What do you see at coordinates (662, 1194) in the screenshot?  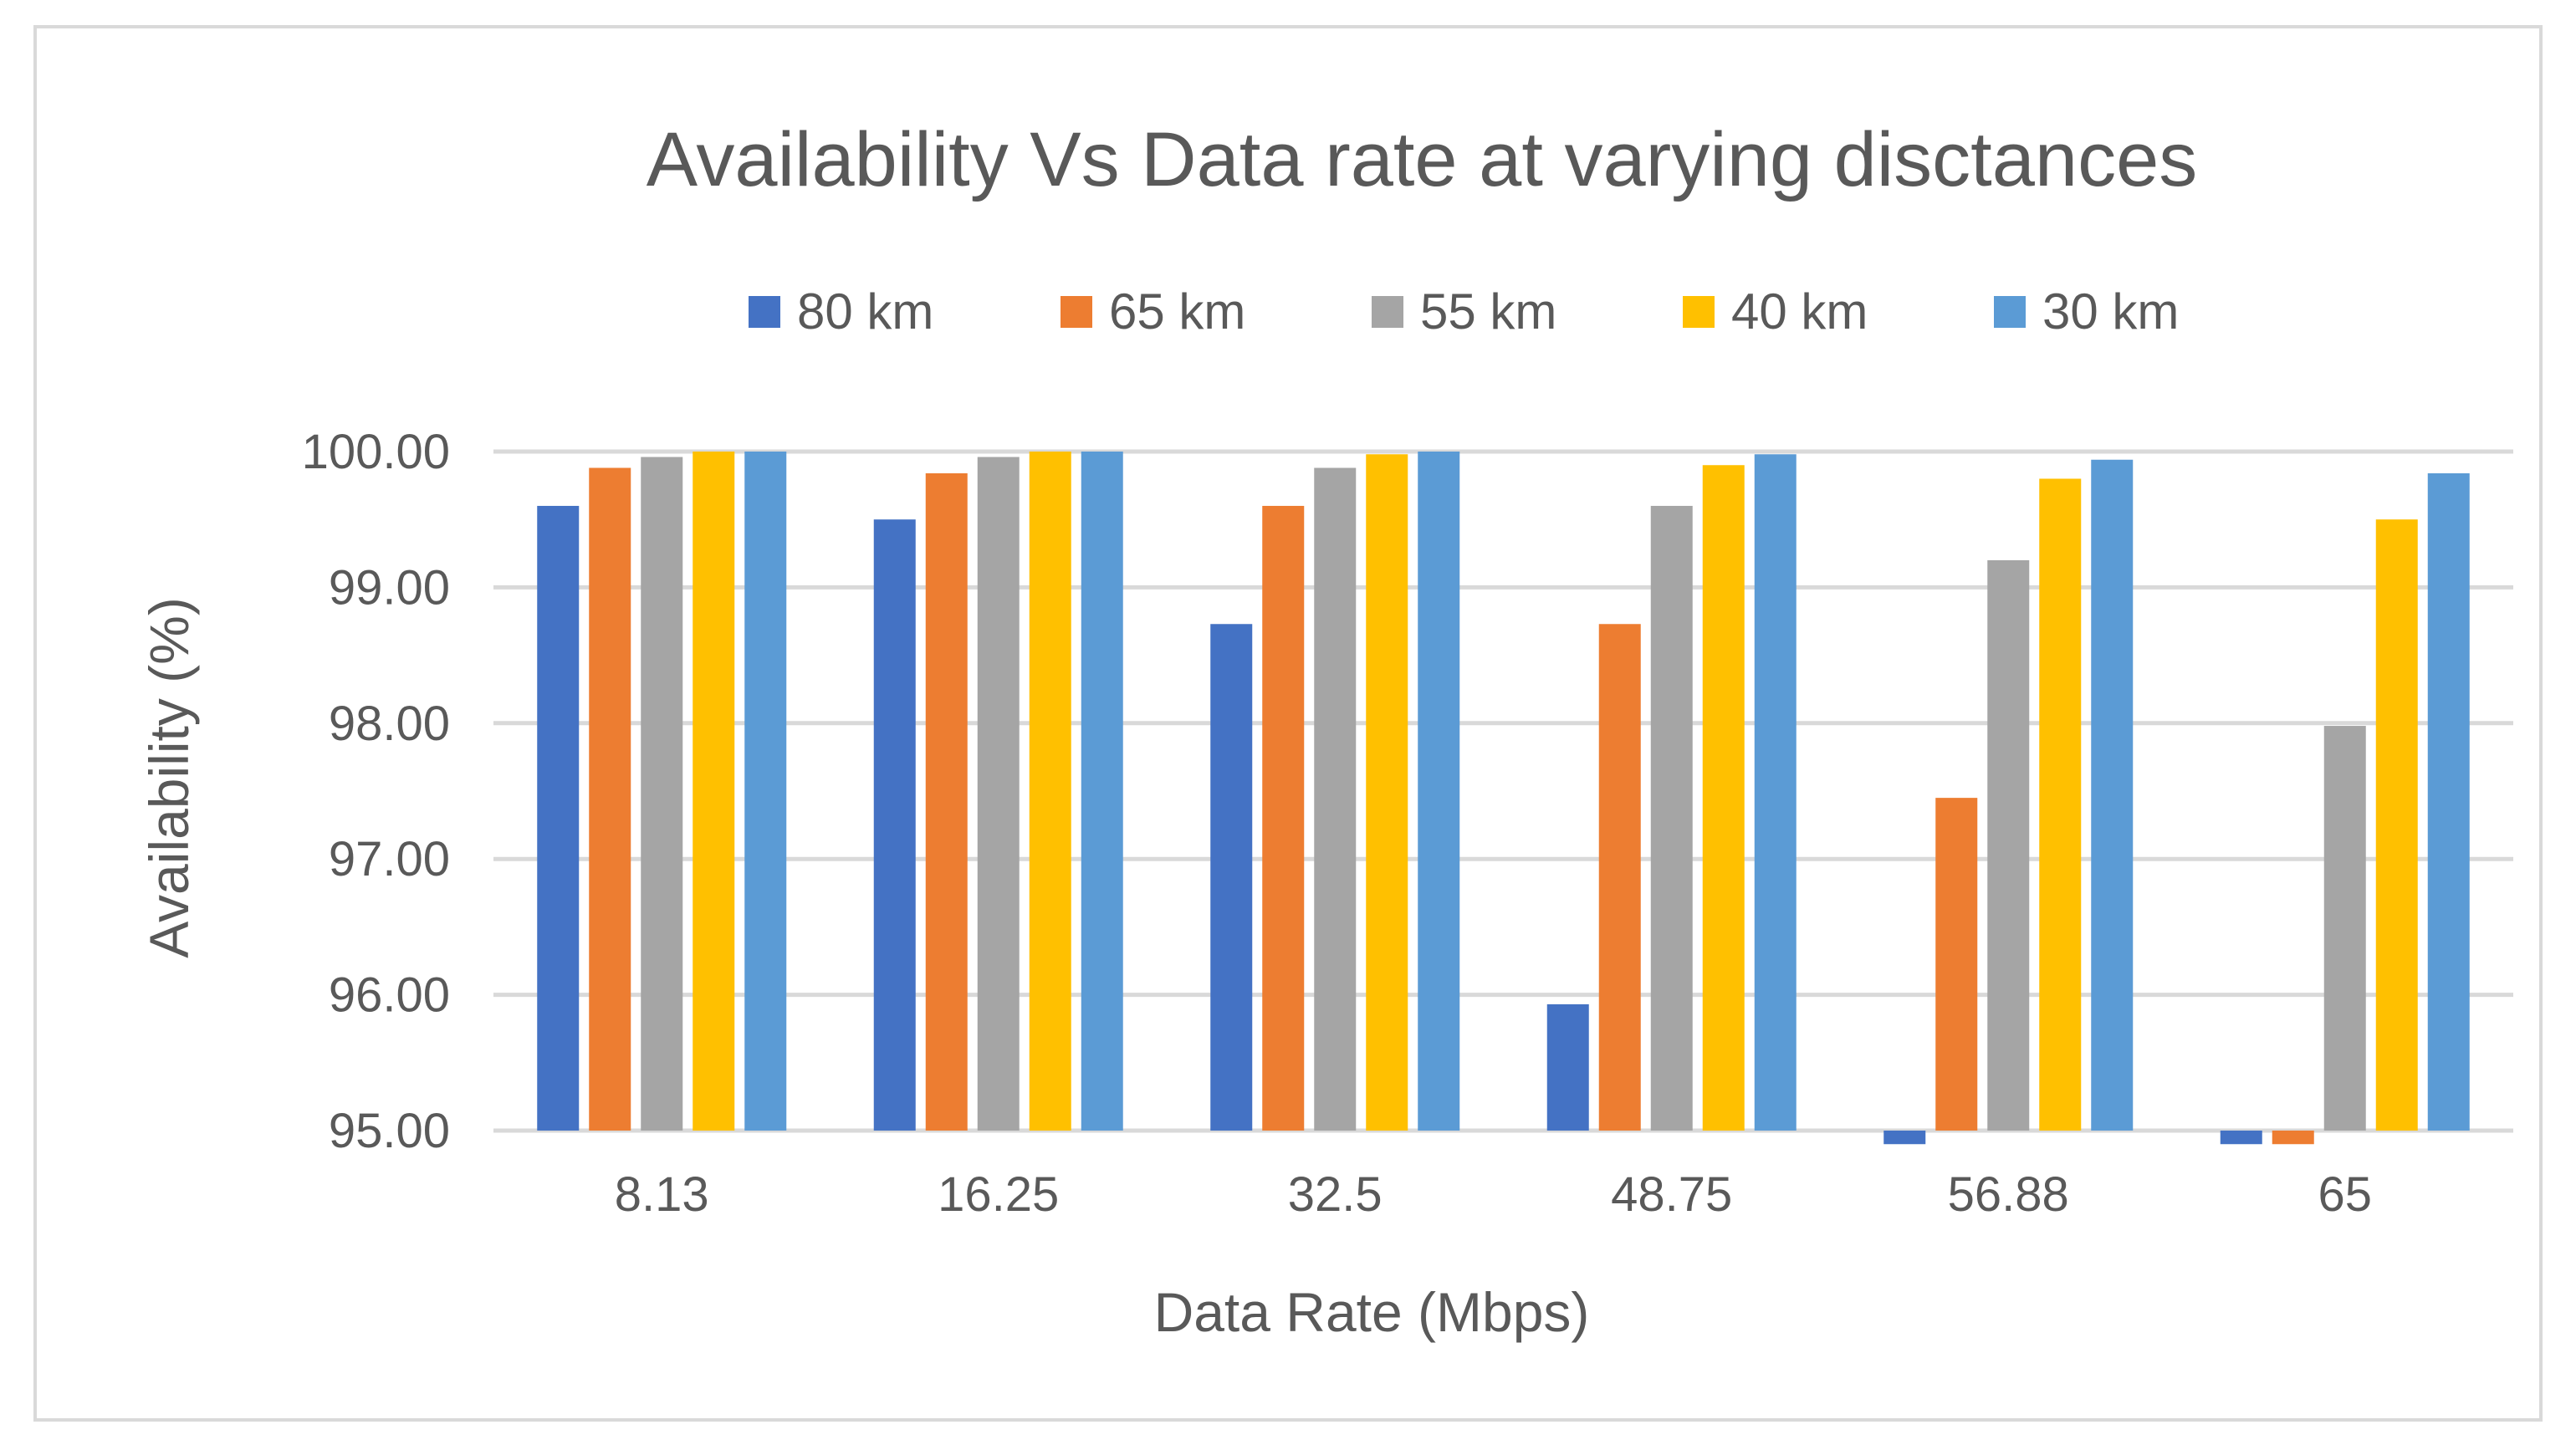 I see `x-tick-label: 8.13` at bounding box center [662, 1194].